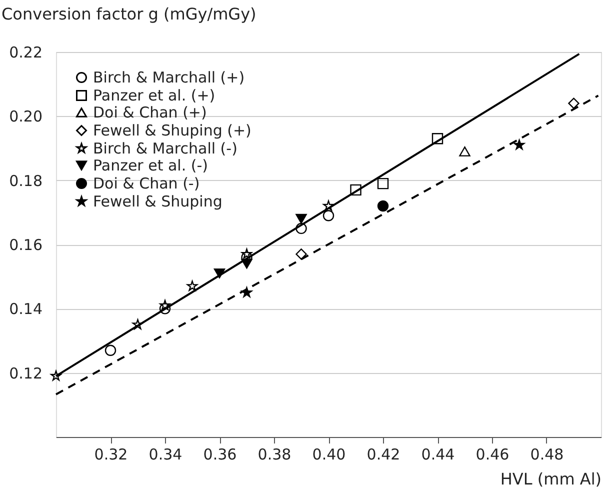 The image size is (611, 489). Describe the element at coordinates (146, 183) in the screenshot. I see `legend-label: Doi & Chan (-)` at that location.